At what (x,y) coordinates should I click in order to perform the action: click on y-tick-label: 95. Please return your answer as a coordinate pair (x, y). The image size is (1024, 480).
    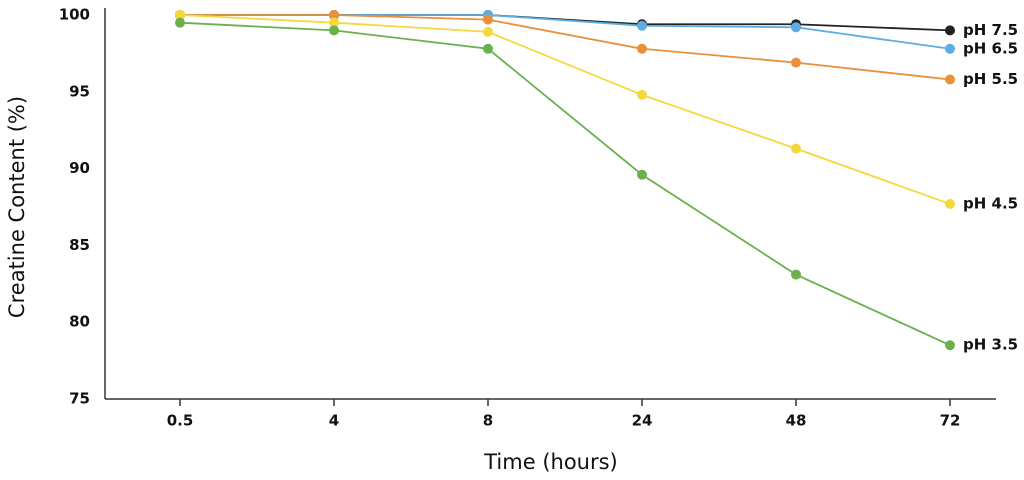
    Looking at the image, I should click on (79, 91).